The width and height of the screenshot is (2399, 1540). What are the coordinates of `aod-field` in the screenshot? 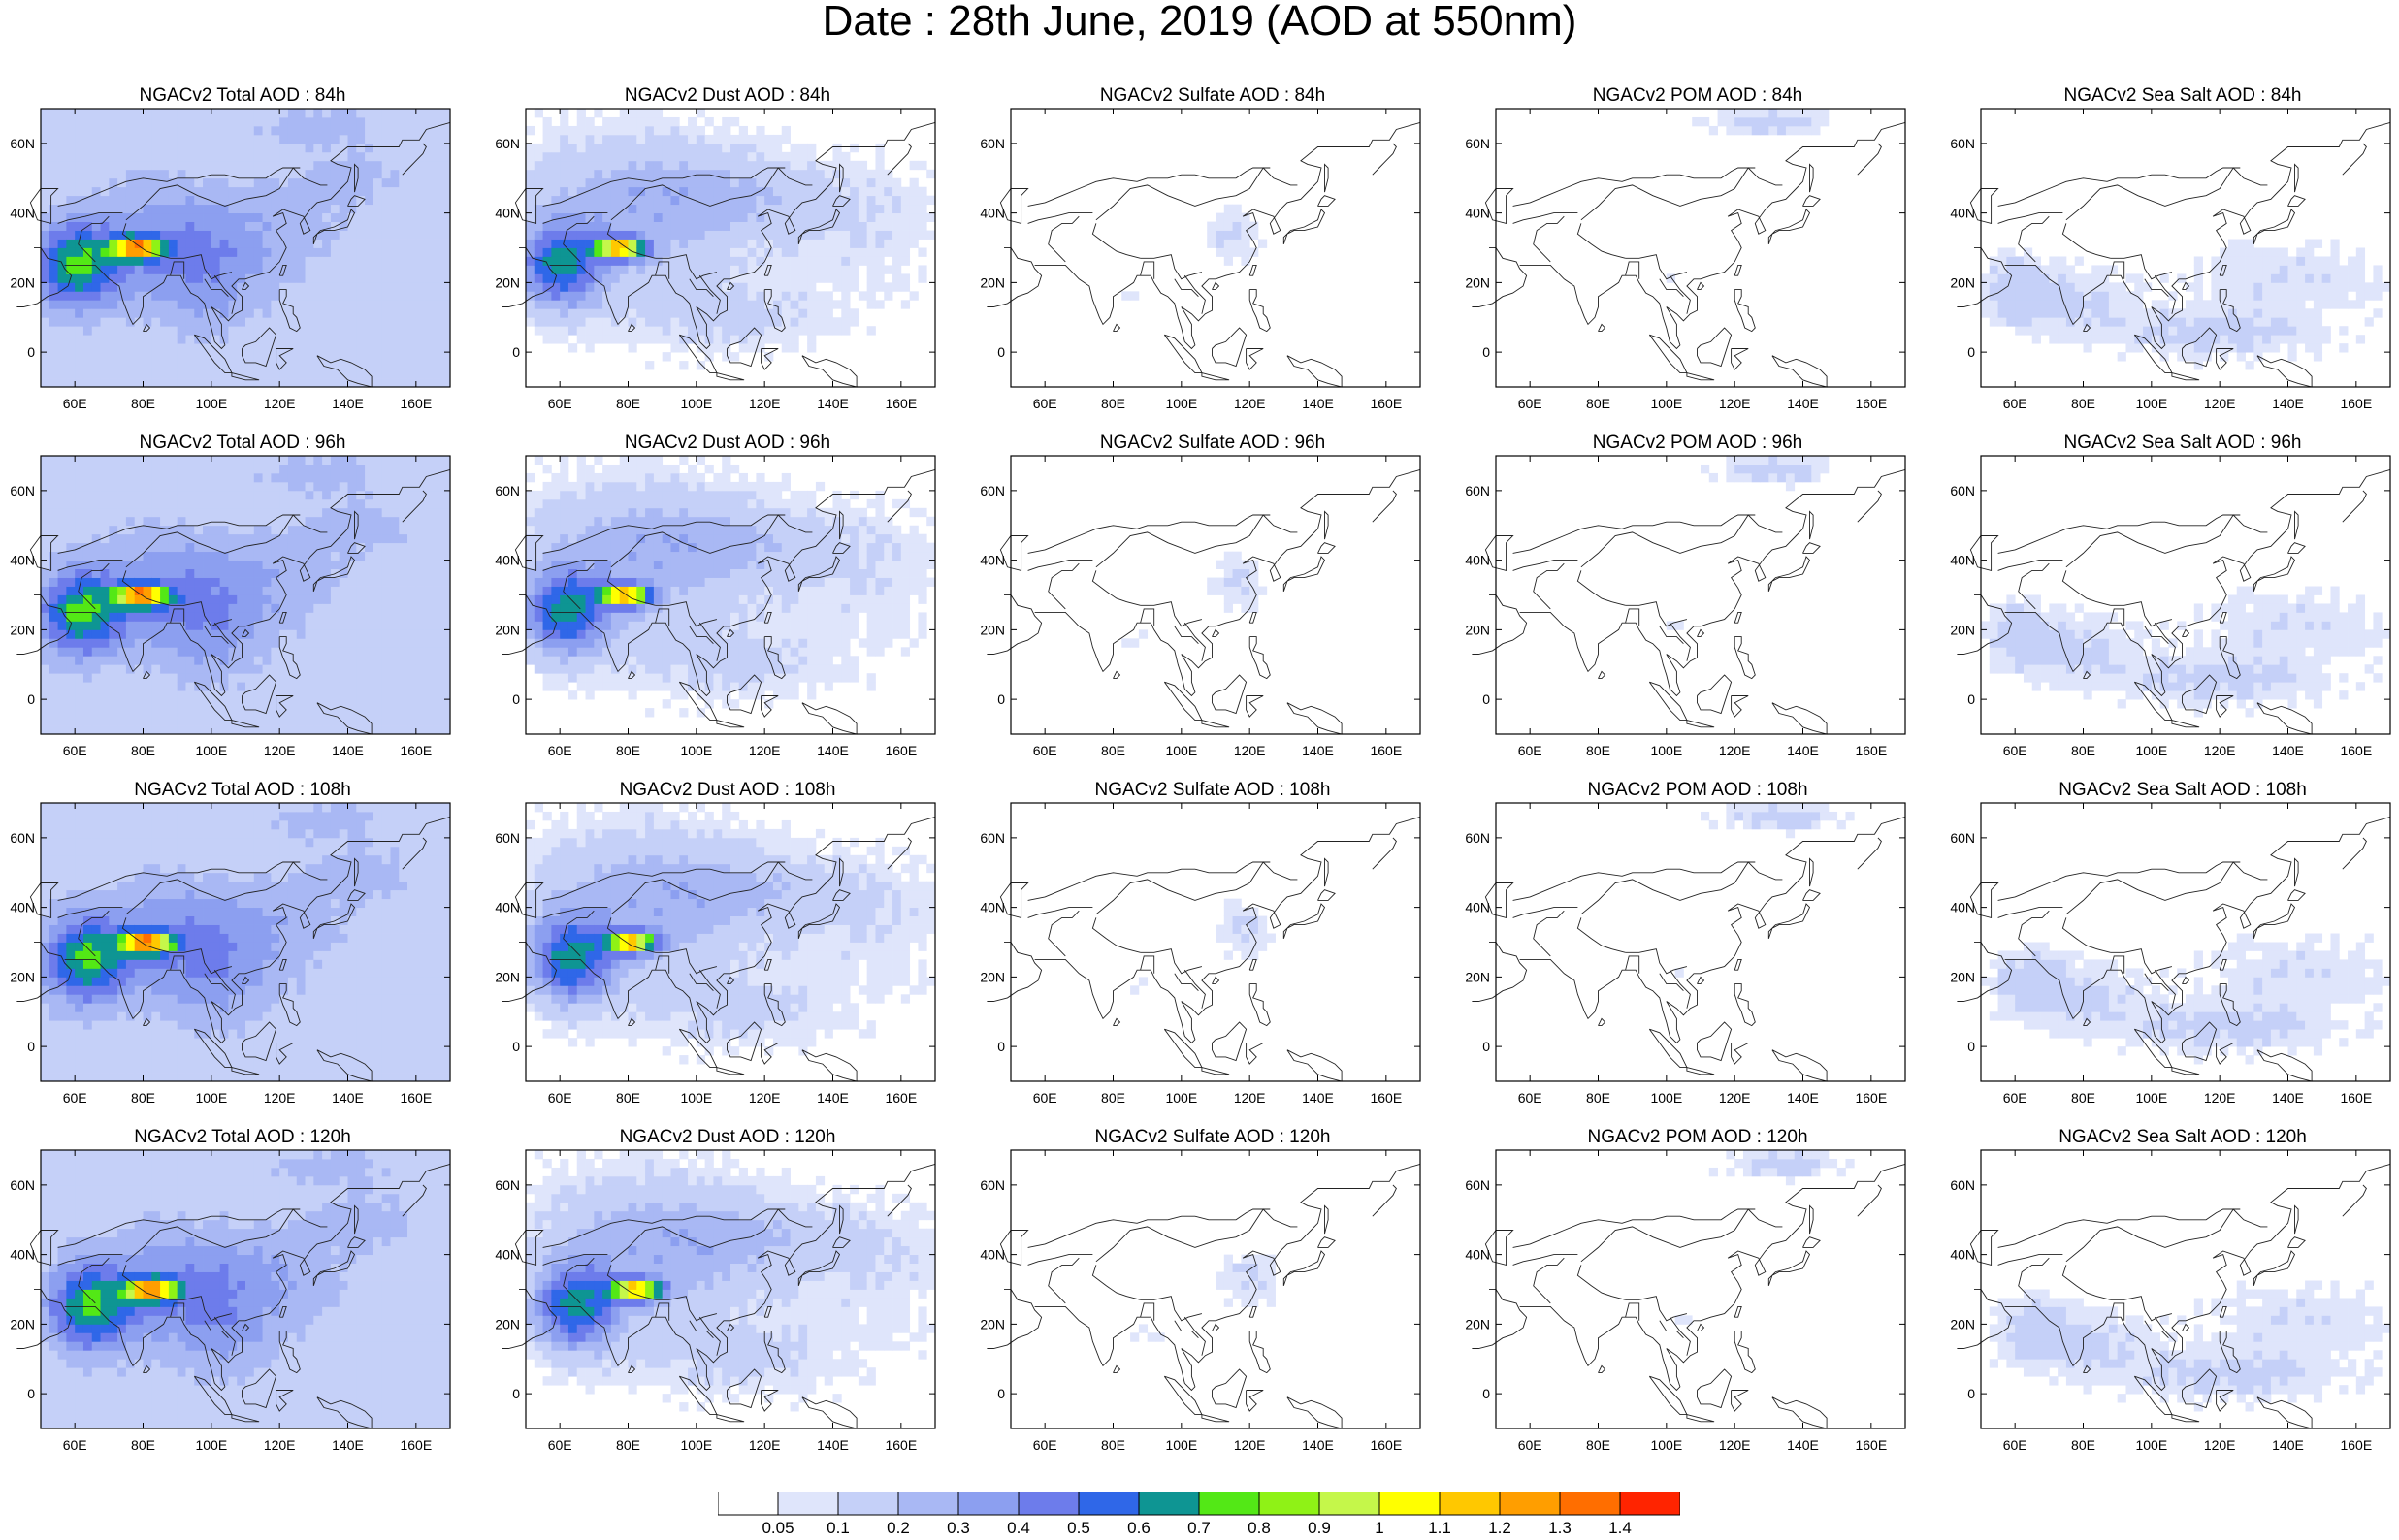 It's located at (246, 249).